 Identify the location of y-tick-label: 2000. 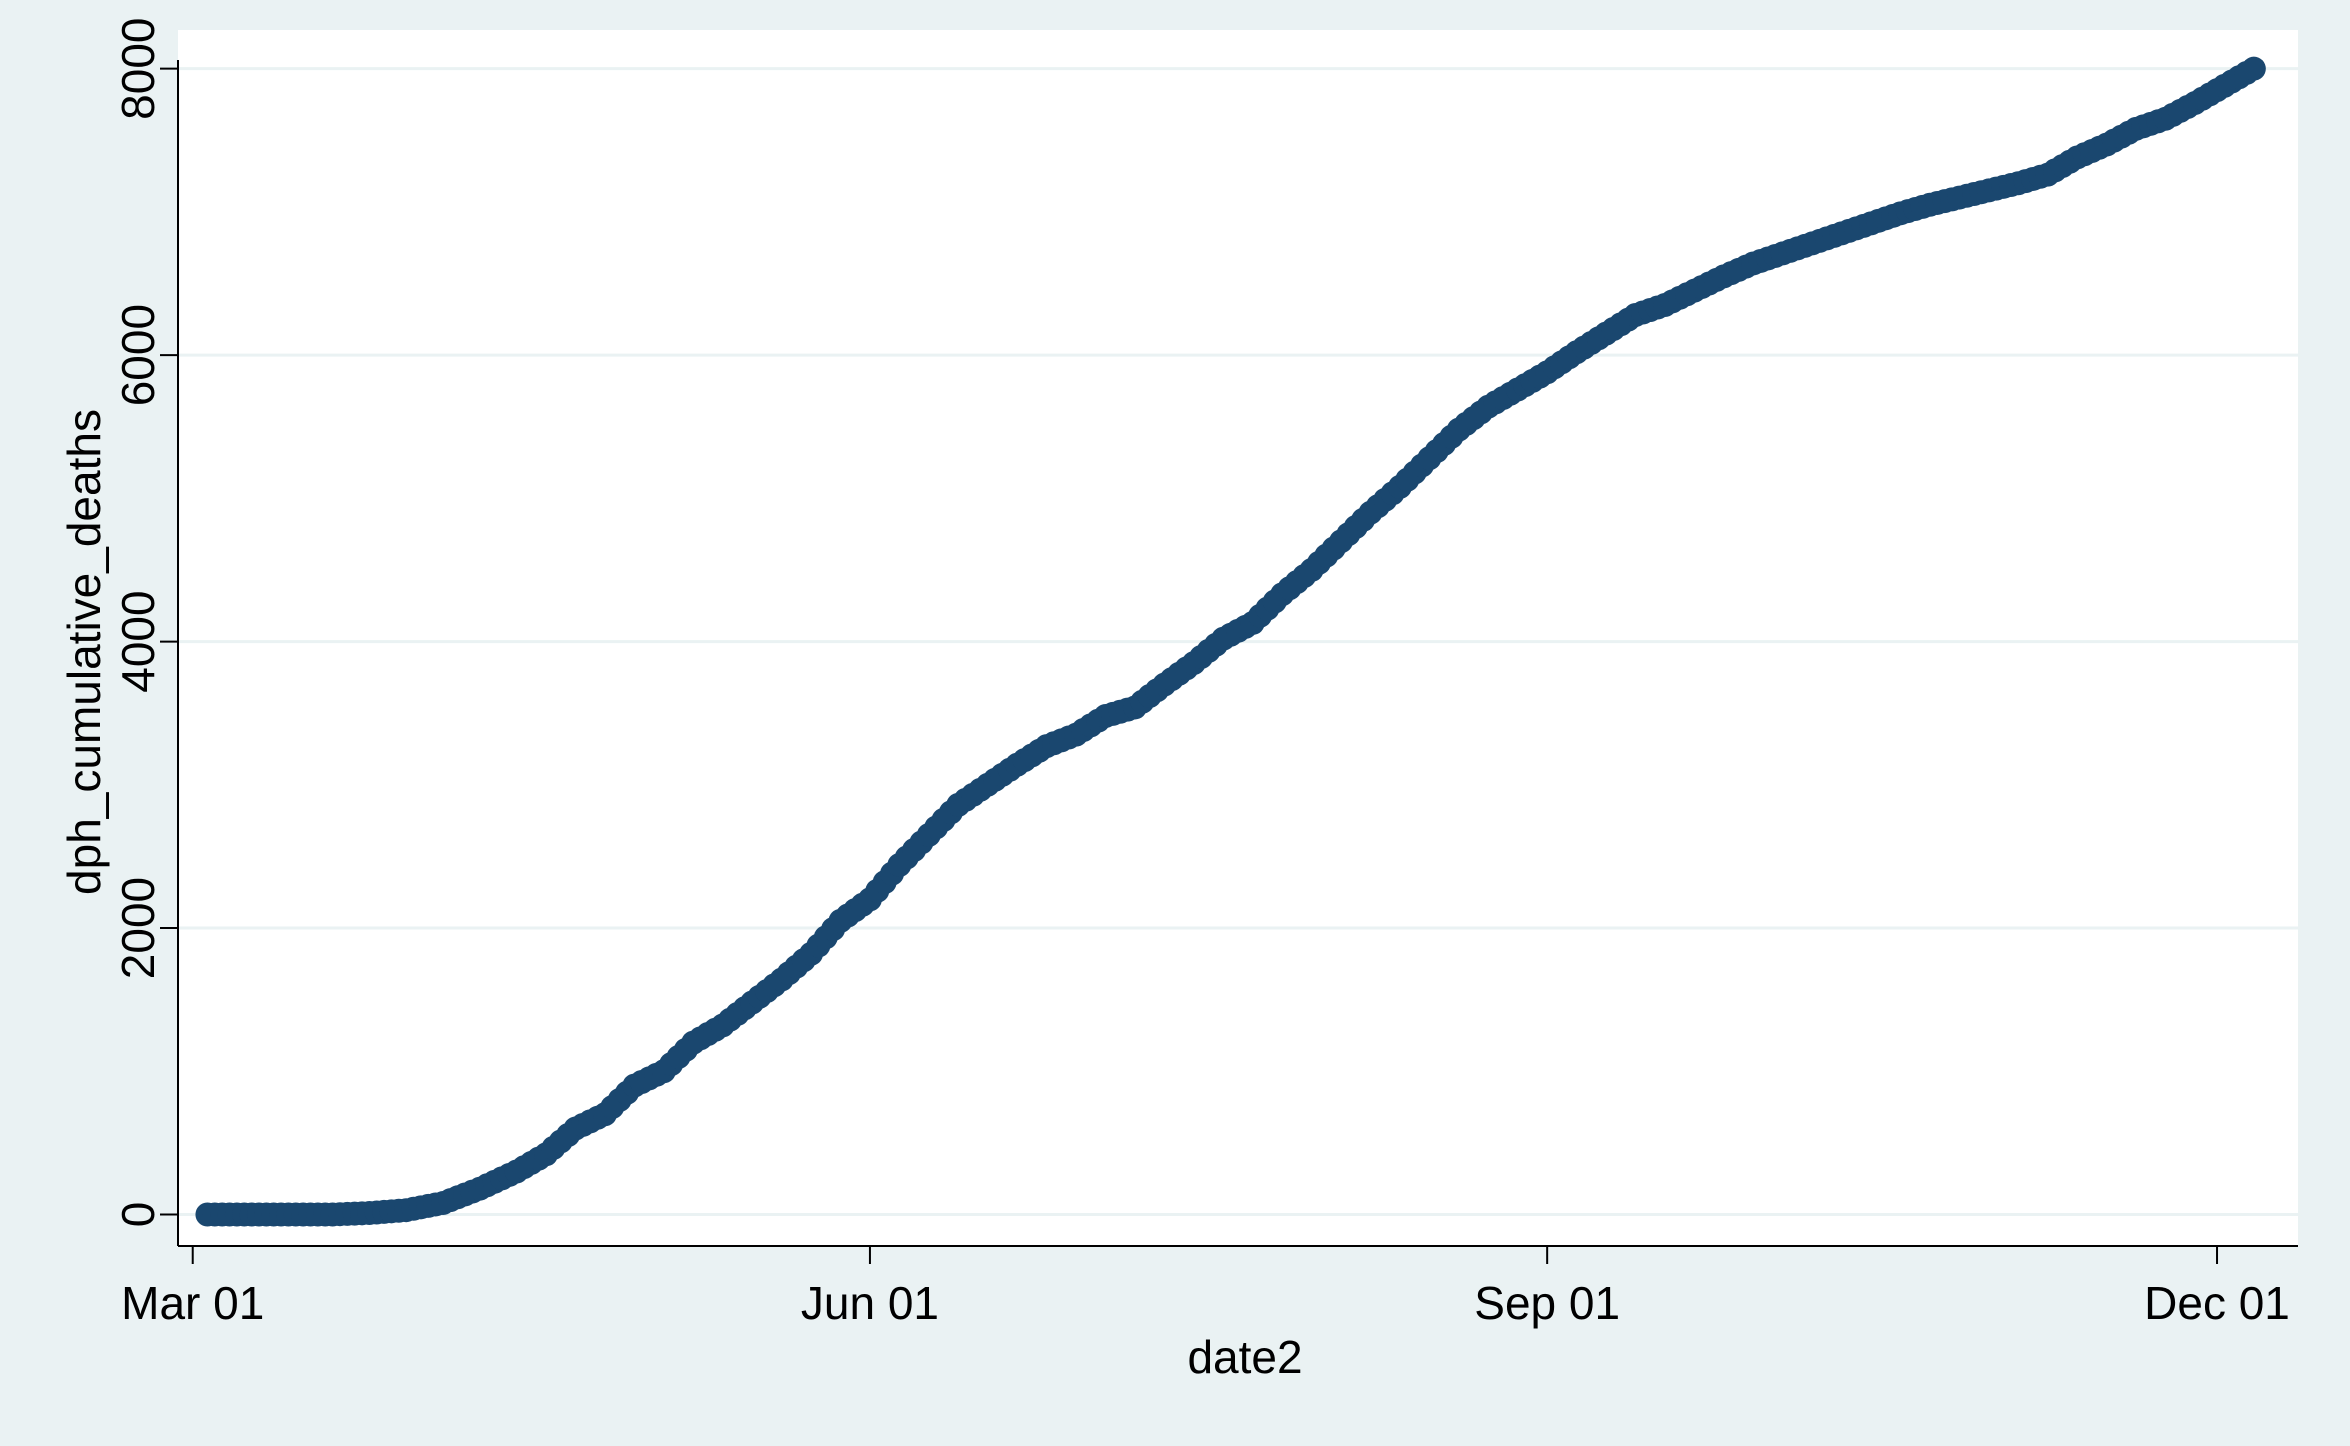
(138, 928).